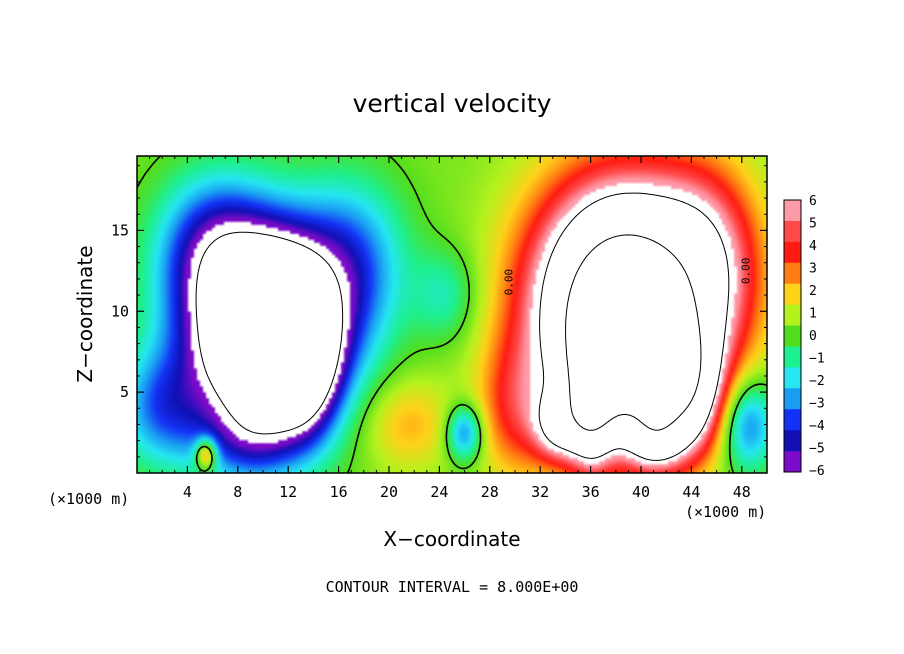 The image size is (904, 654). I want to click on x-axis-label: X−coordinate, so click(451, 539).